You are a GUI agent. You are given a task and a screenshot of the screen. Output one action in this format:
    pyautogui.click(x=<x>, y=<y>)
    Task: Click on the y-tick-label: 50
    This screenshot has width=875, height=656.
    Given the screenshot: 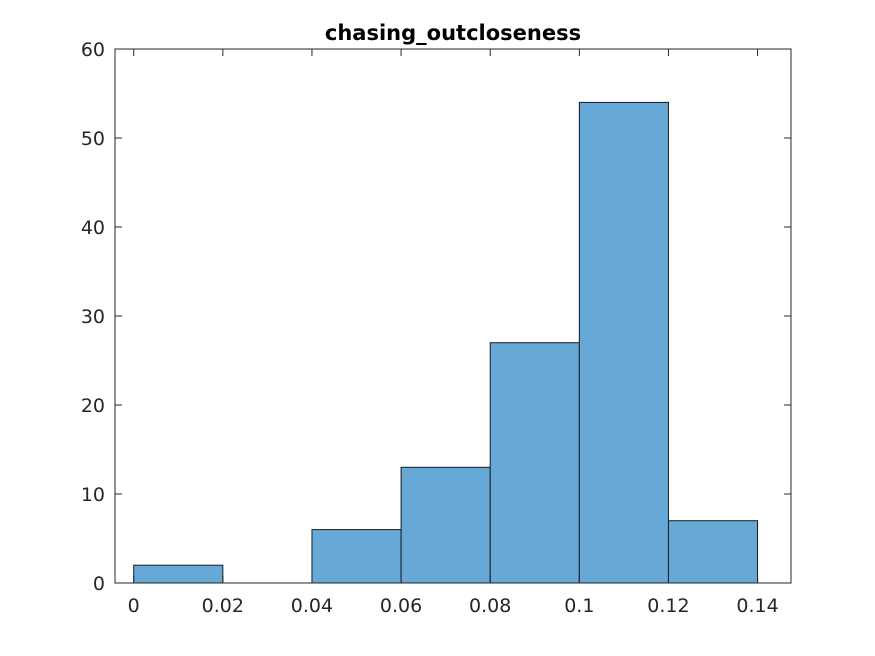 What is the action you would take?
    pyautogui.click(x=93, y=139)
    